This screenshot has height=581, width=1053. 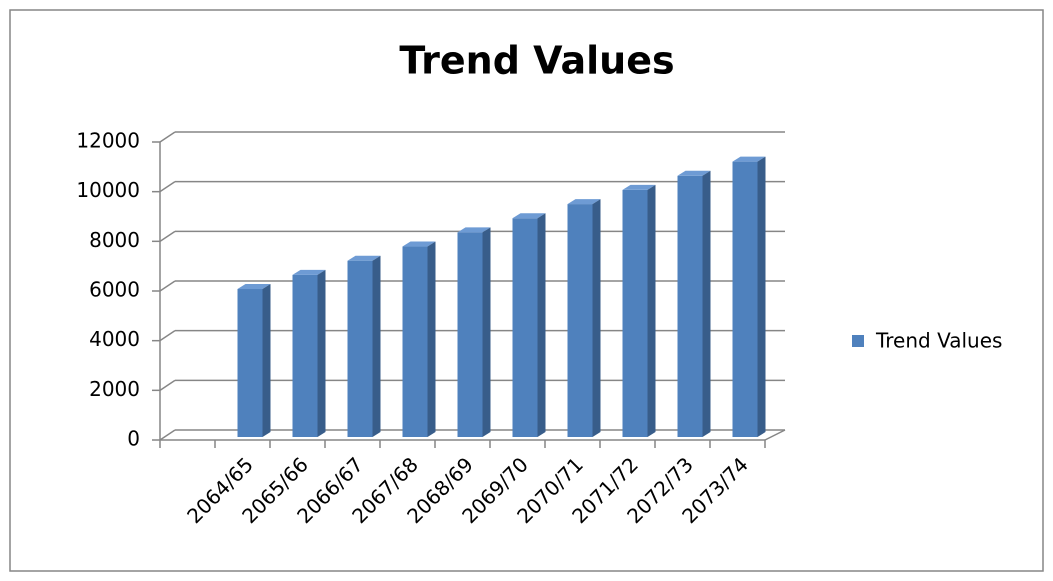 I want to click on y-tick-label: 8000, so click(x=114, y=240).